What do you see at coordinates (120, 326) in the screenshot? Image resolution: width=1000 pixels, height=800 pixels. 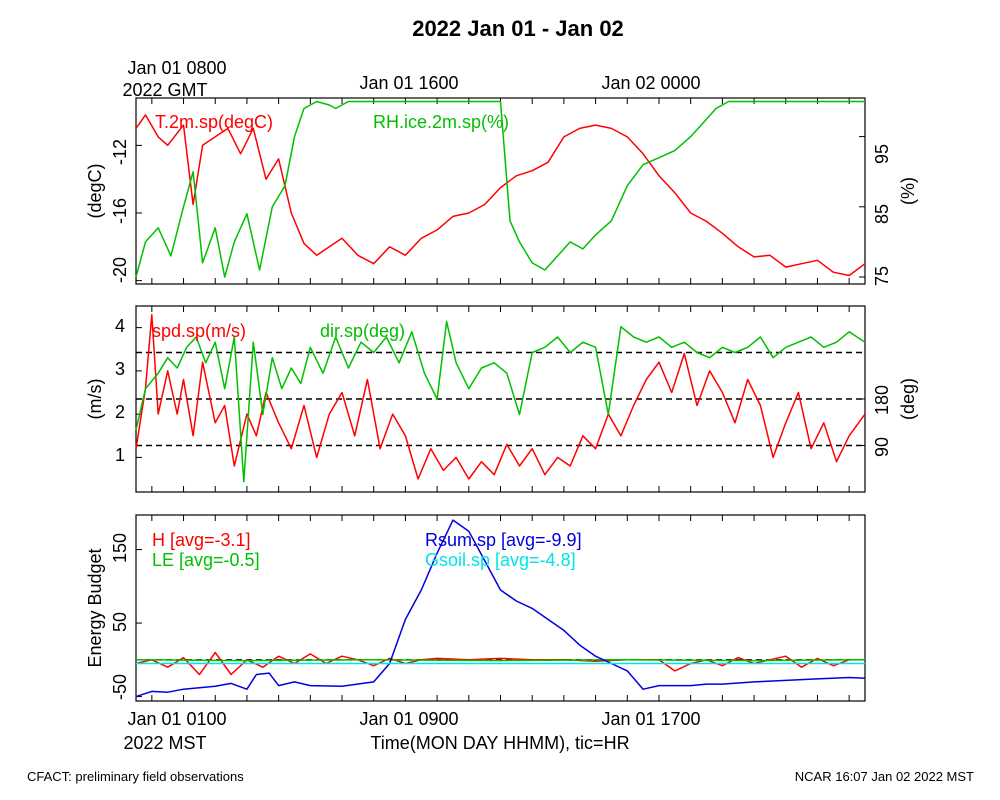 I see `panel-2-ytick-left: 4` at bounding box center [120, 326].